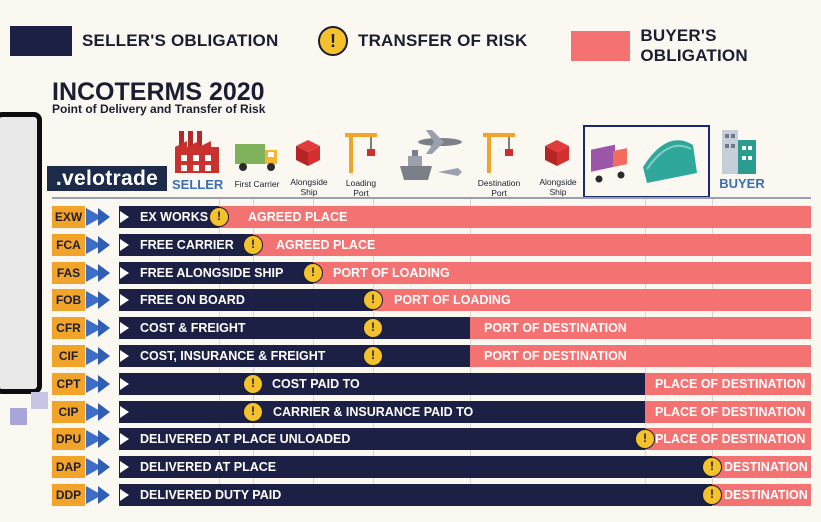 The height and width of the screenshot is (522, 821). What do you see at coordinates (257, 184) in the screenshot?
I see `first-carrier-label: First Carrier` at bounding box center [257, 184].